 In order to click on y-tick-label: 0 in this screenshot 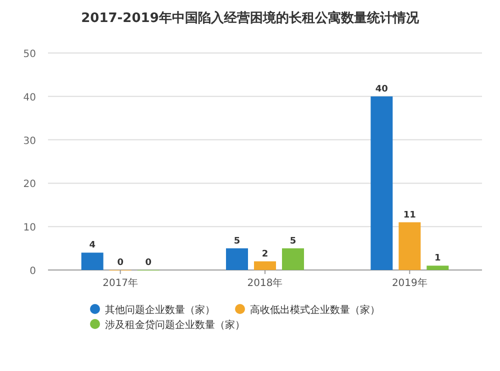, I will do `click(33, 271)`.